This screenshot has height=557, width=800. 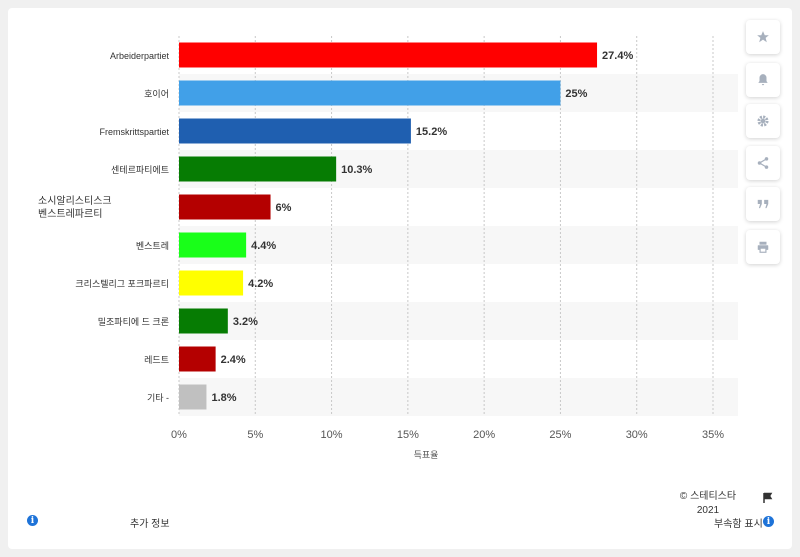 What do you see at coordinates (75, 207) in the screenshot?
I see `category-label: 소시알리스티스크 벤스트레파르티` at bounding box center [75, 207].